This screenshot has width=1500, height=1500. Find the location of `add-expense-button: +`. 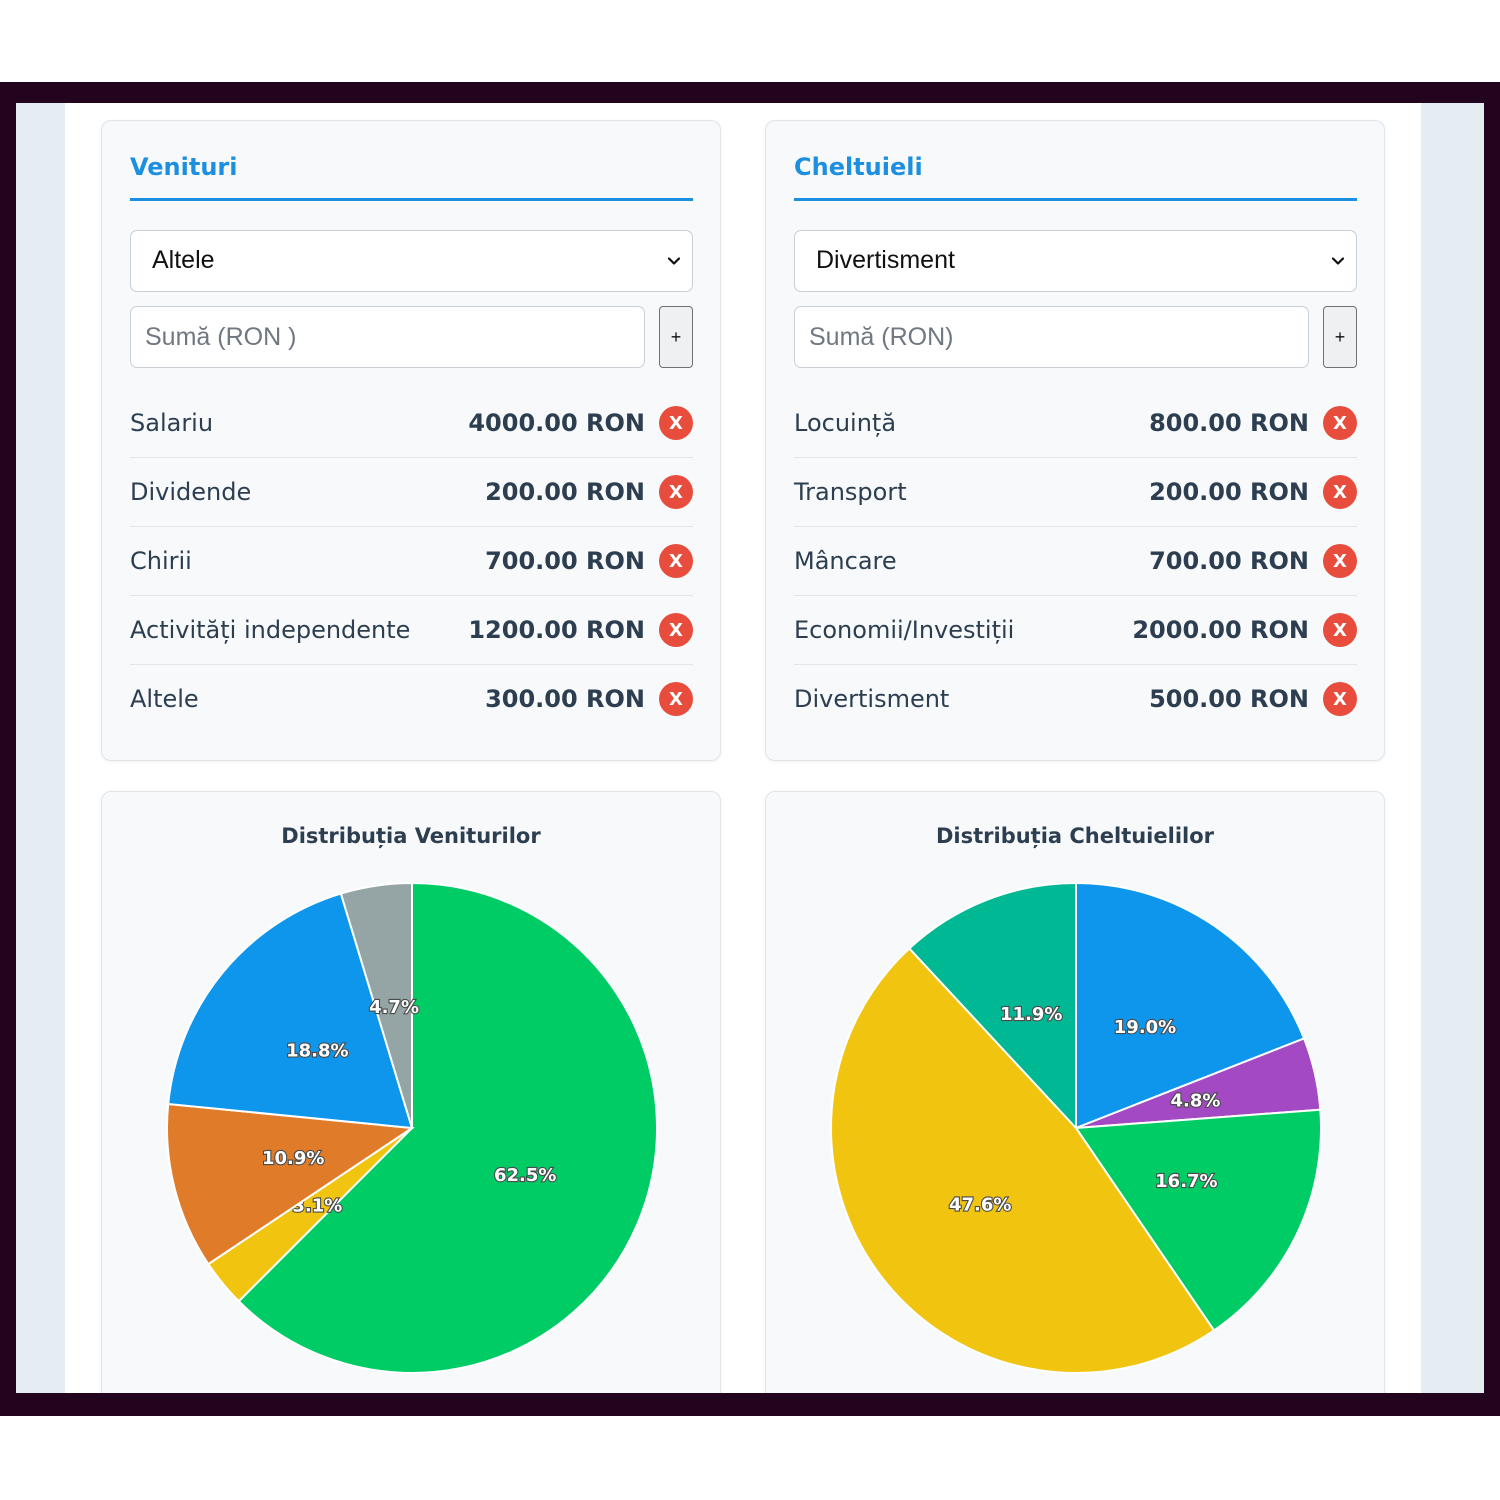

add-expense-button: + is located at coordinates (1340, 337).